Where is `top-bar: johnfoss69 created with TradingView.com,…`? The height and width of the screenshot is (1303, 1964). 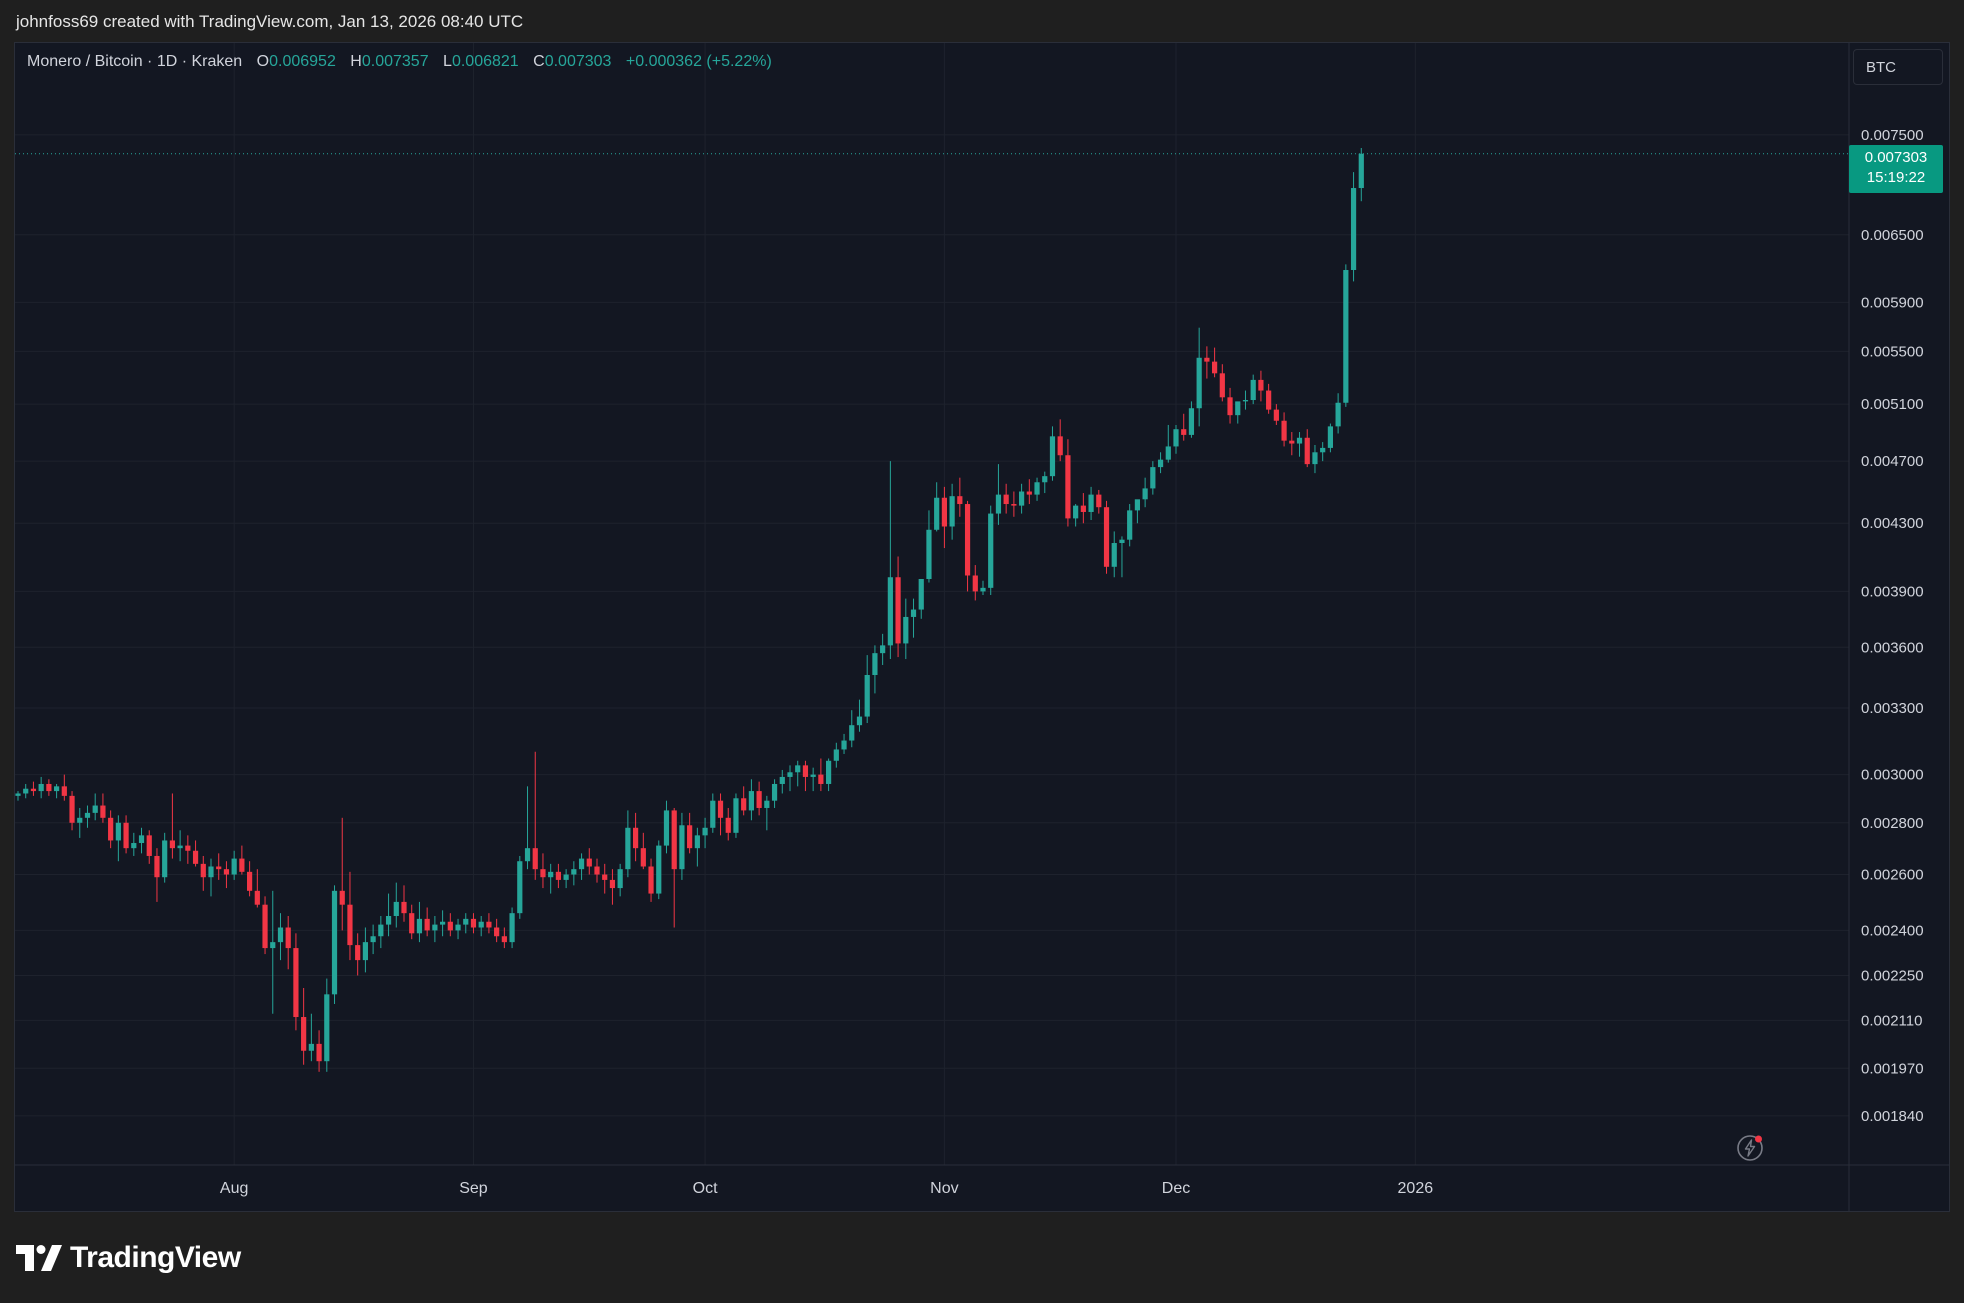
top-bar: johnfoss69 created with TradingView.com,… is located at coordinates (982, 21).